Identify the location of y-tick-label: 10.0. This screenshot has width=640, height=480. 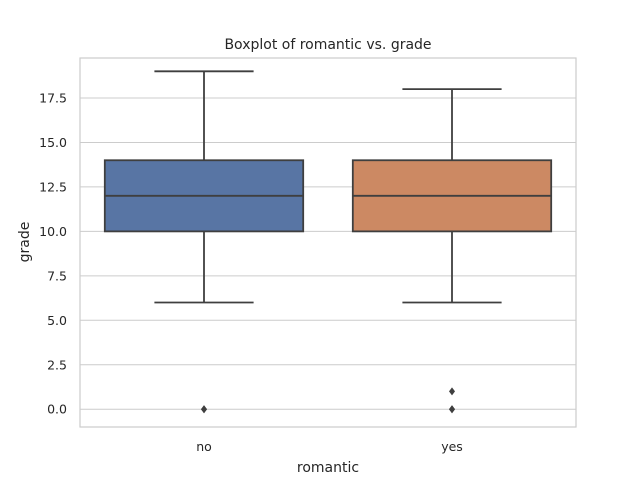
(53, 231).